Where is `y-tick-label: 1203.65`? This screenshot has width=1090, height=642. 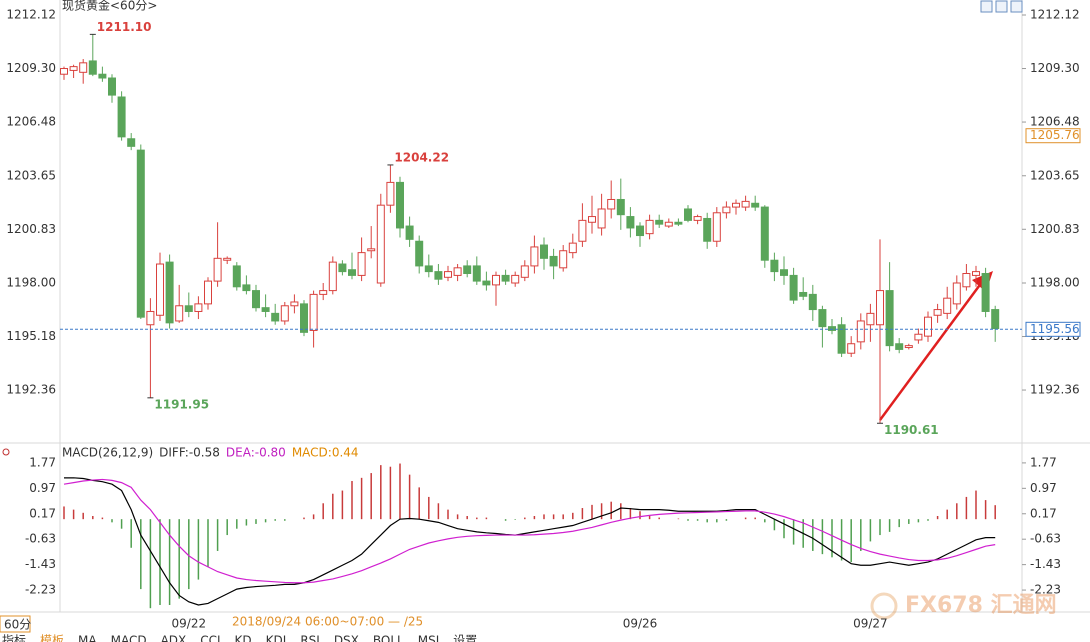 y-tick-label: 1203.65 is located at coordinates (31, 175).